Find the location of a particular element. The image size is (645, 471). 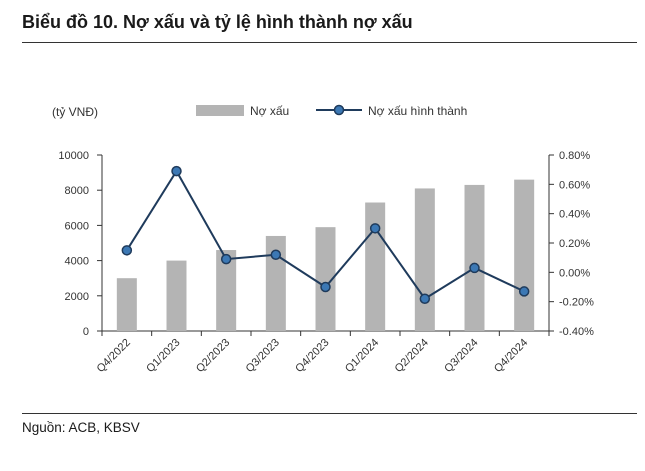

right-tick-label: -0.20% is located at coordinates (576, 303).